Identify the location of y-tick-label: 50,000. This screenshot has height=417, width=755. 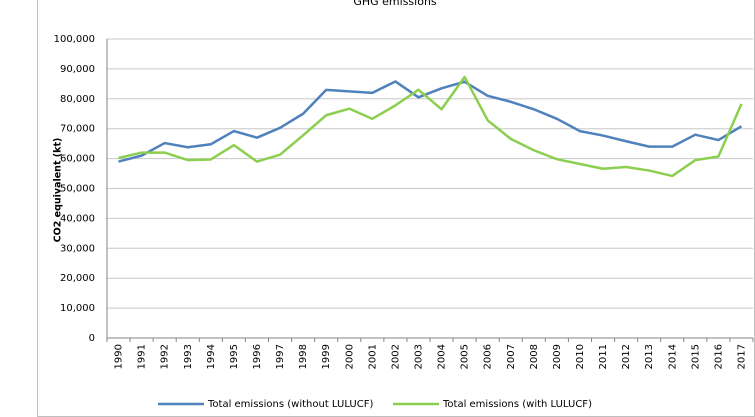
(77, 189).